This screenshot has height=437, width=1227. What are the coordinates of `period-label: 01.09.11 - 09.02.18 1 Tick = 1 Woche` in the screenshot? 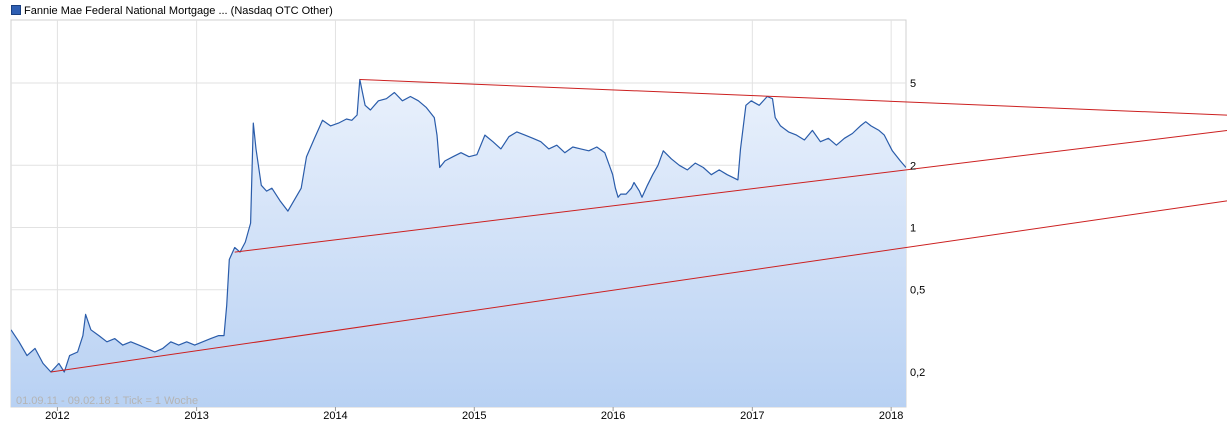 It's located at (107, 401).